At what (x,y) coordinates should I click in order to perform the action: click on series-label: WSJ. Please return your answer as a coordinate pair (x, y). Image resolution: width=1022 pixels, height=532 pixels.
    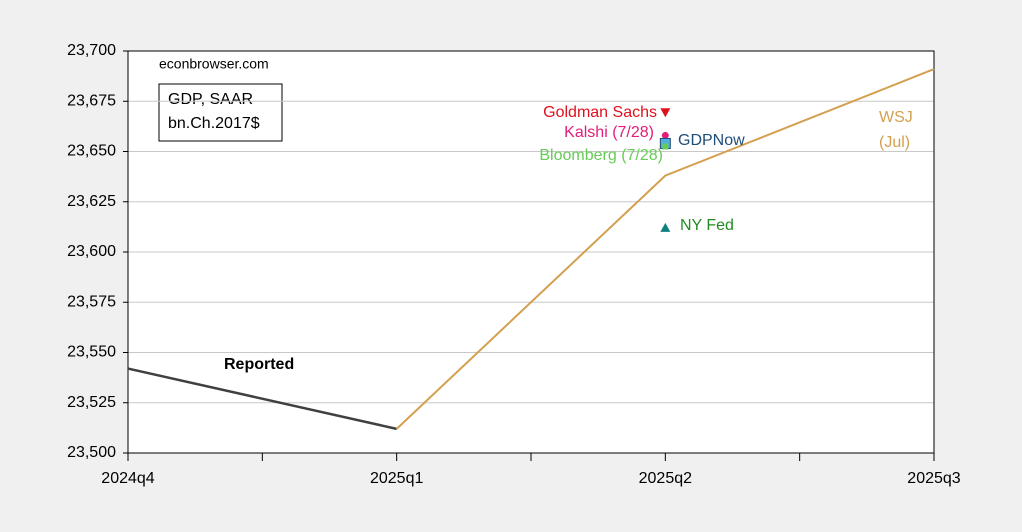
    Looking at the image, I should click on (896, 117).